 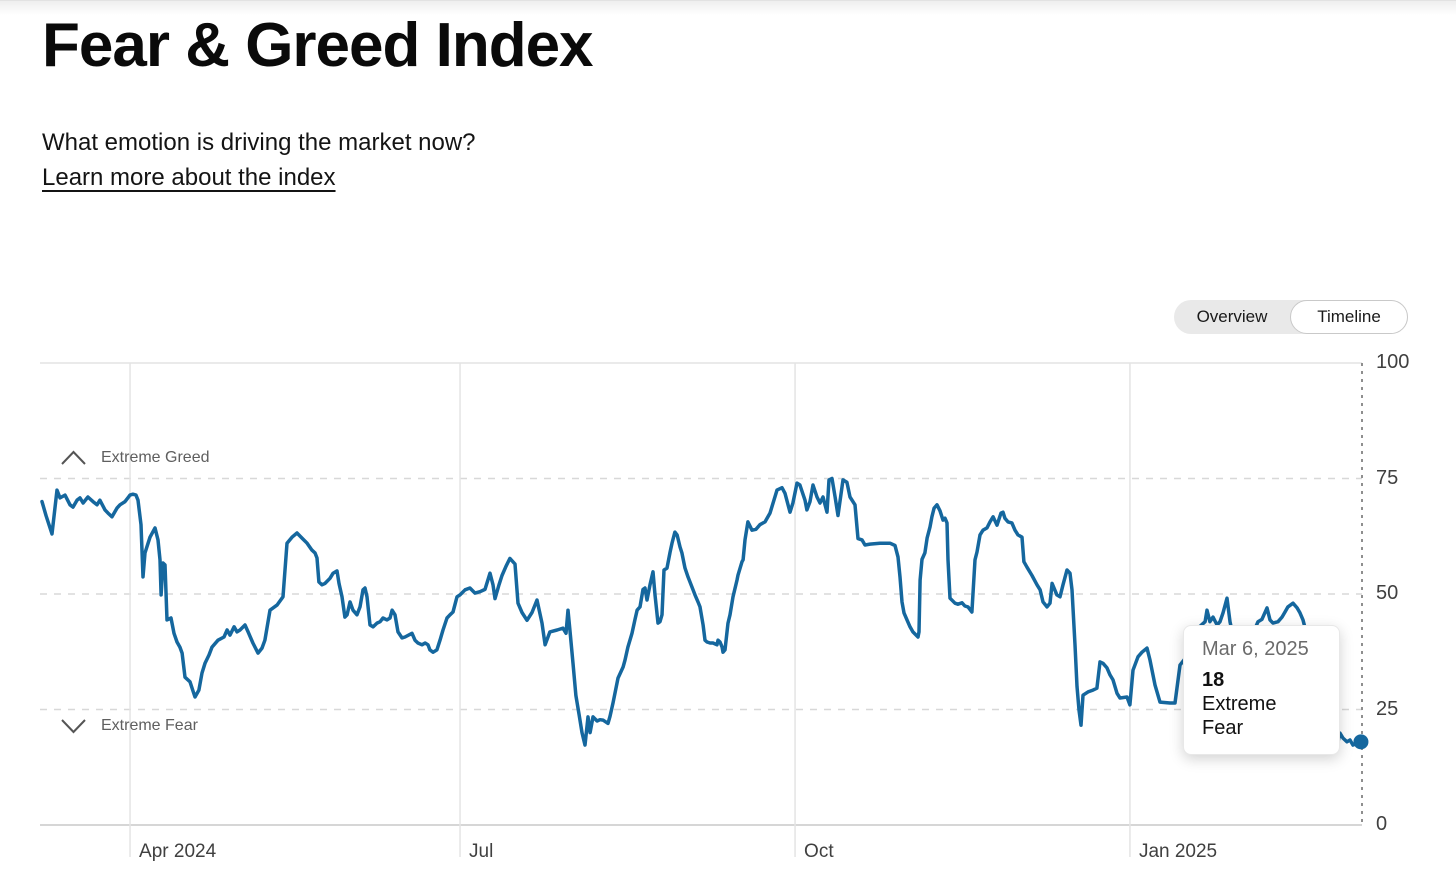 What do you see at coordinates (1232, 316) in the screenshot?
I see `toggle-overview-button: Overview` at bounding box center [1232, 316].